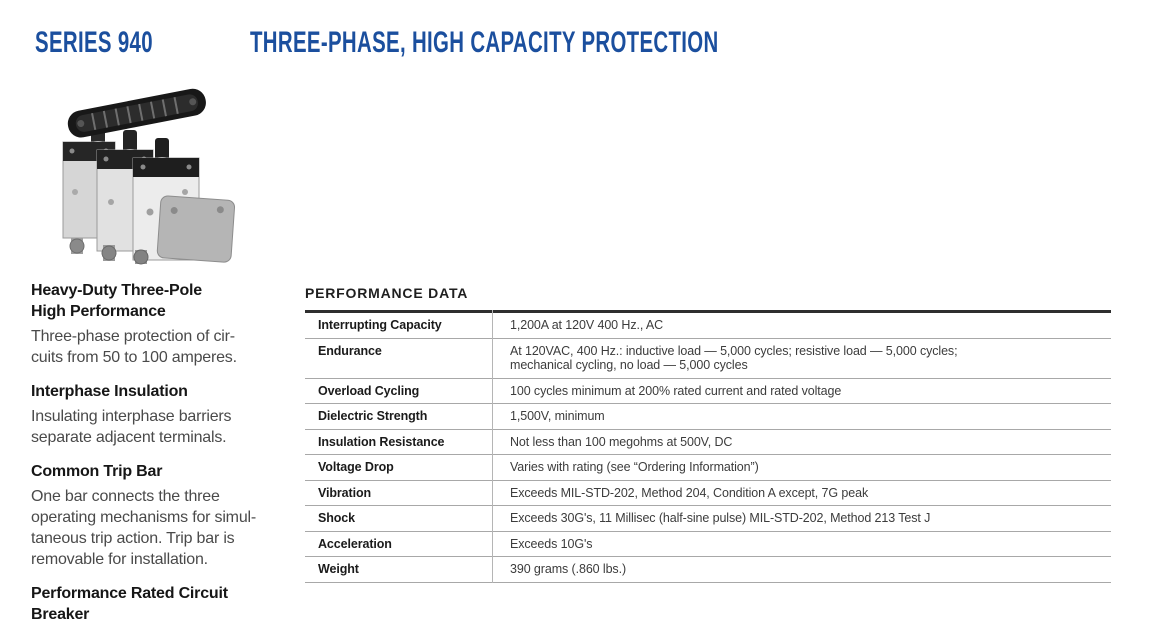 The image size is (1172, 622). Describe the element at coordinates (149, 176) in the screenshot. I see `circuit-breaker-illustration` at that location.